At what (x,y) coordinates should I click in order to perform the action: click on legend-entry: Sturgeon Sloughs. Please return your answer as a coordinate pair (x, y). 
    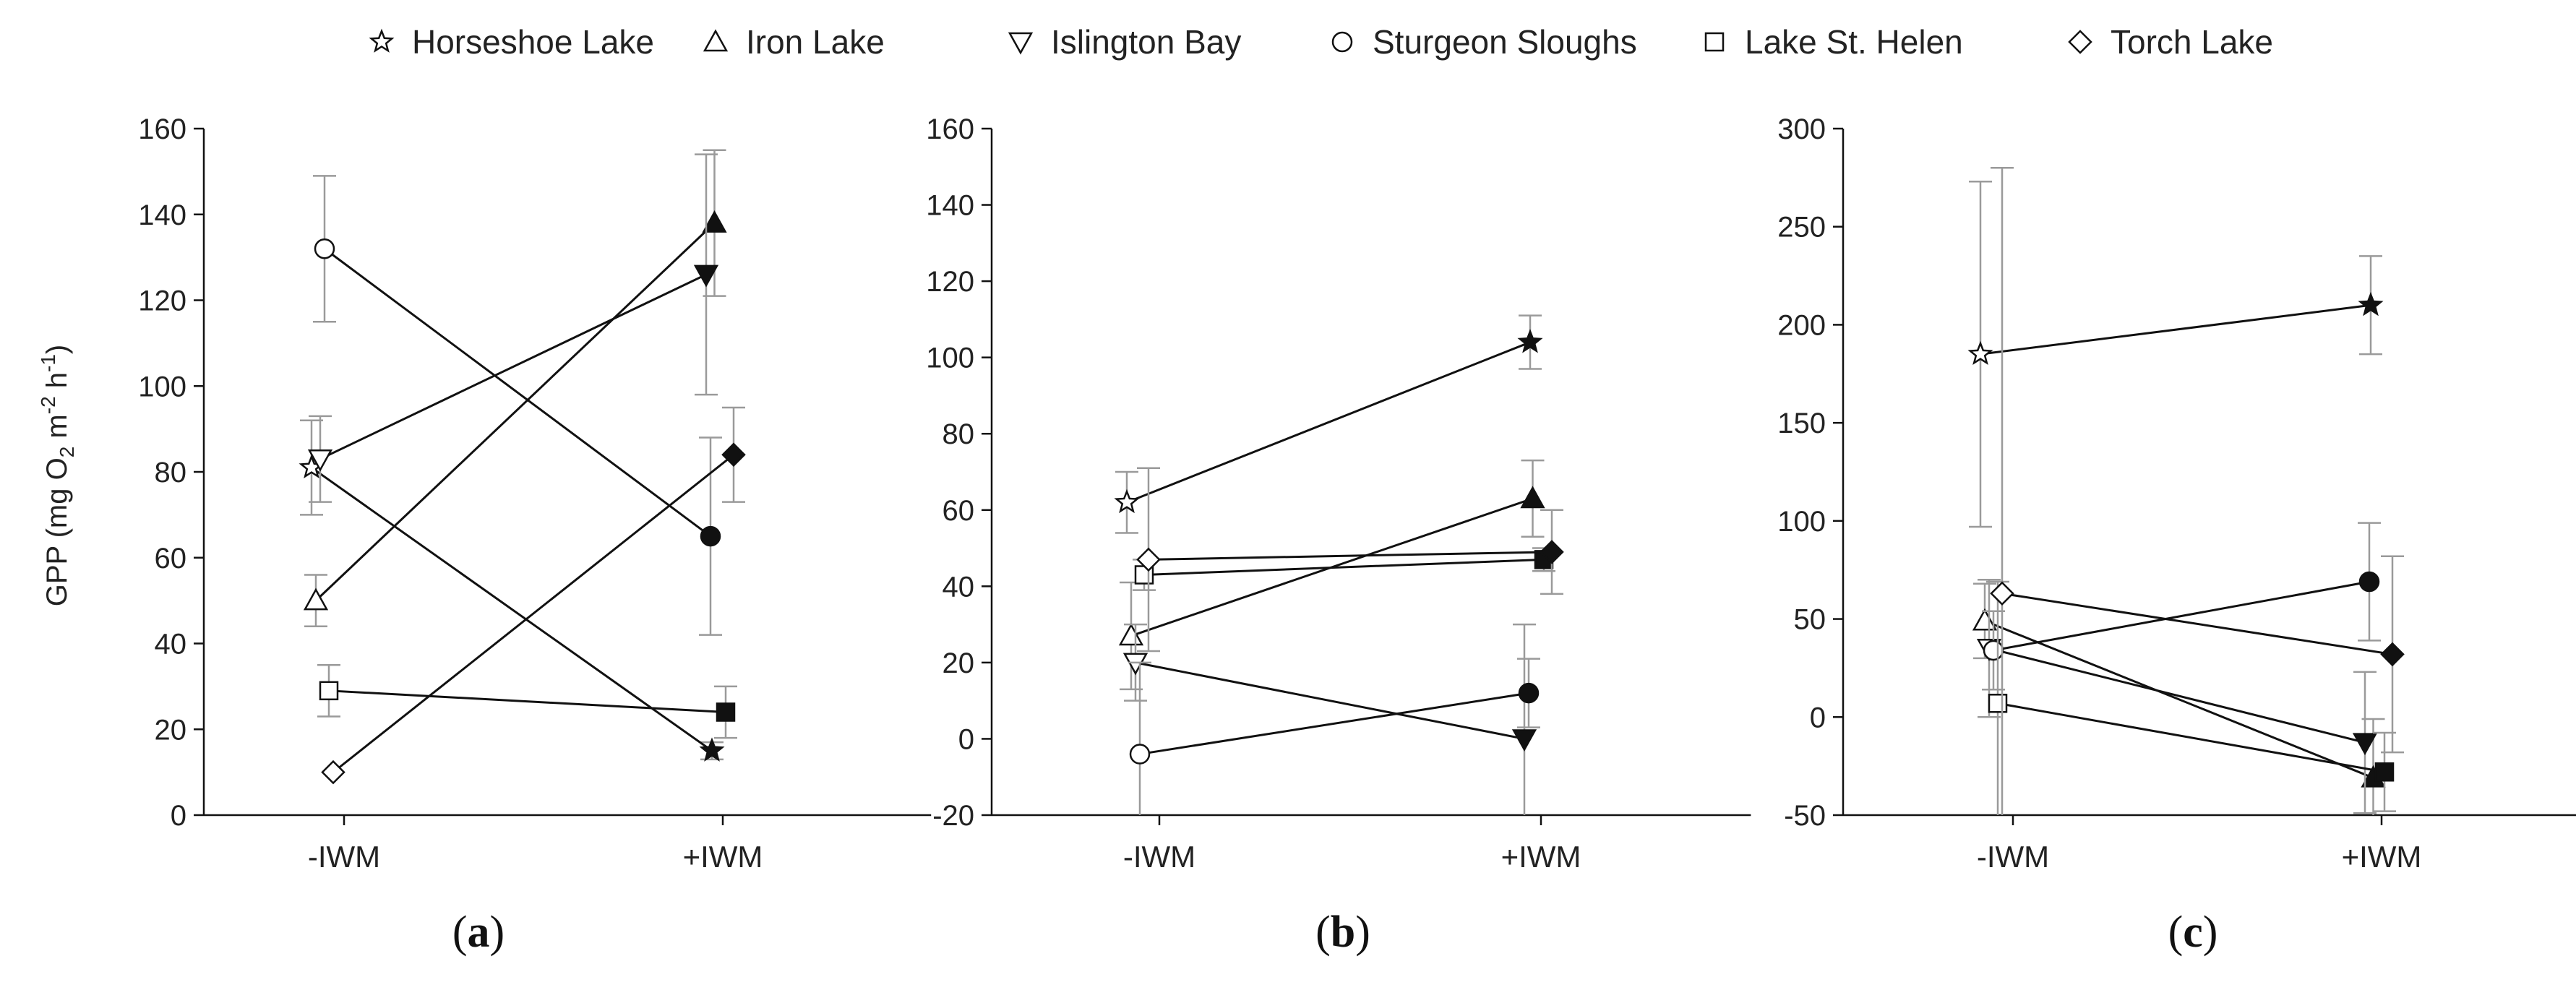
    Looking at the image, I should click on (1484, 42).